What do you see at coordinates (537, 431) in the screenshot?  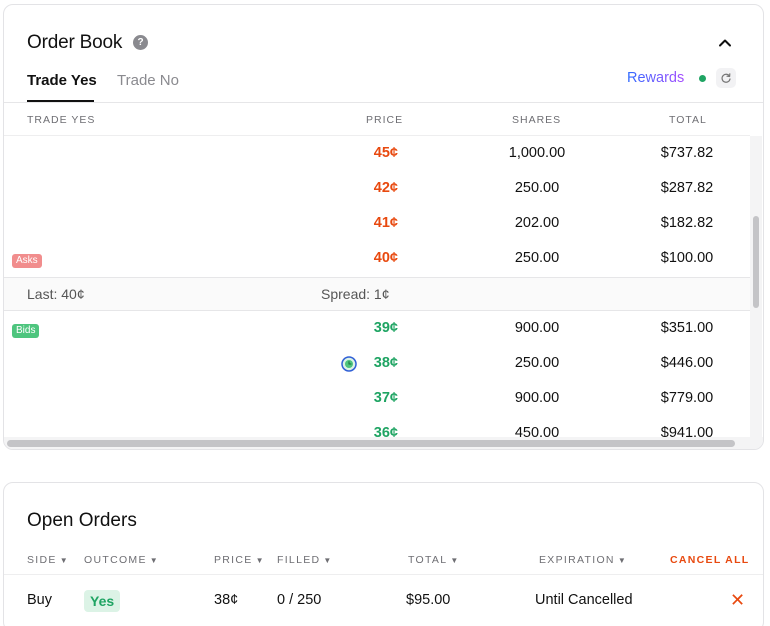 I see `bid-shares: 450.00` at bounding box center [537, 431].